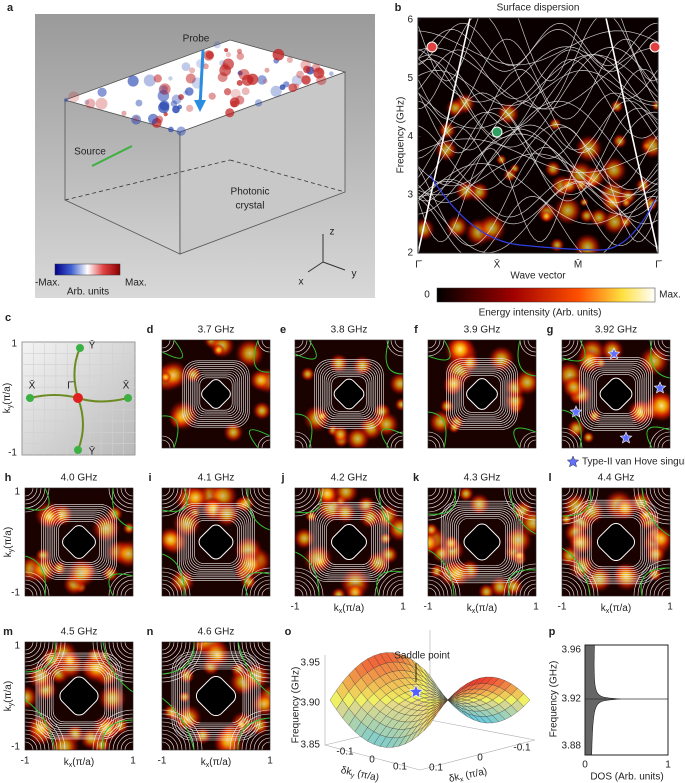 The height and width of the screenshot is (783, 685). What do you see at coordinates (332, 232) in the screenshot?
I see `axis-z: z` at bounding box center [332, 232].